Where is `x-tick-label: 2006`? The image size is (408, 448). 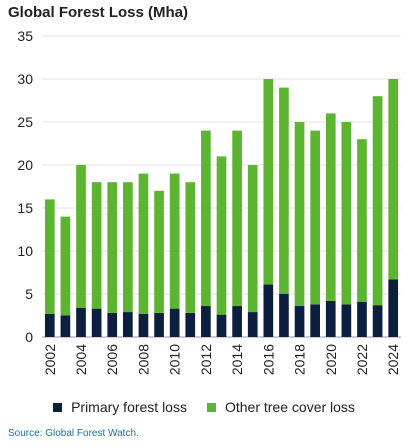 x-tick-label: 2006 is located at coordinates (112, 359).